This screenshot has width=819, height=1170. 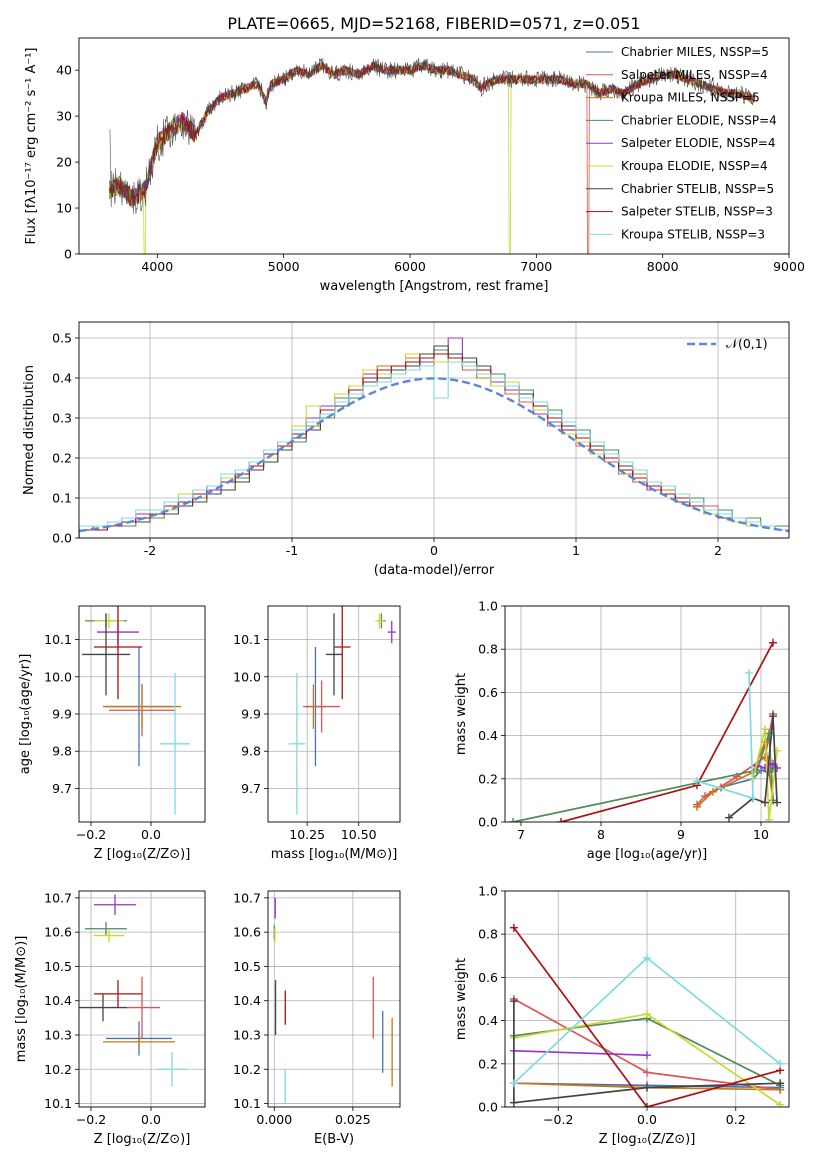 What do you see at coordinates (31, 146) in the screenshot?
I see `y-axis-label: Flux [fλ10⁻¹⁷ erg cm⁻² s⁻¹ A⁻¹]` at bounding box center [31, 146].